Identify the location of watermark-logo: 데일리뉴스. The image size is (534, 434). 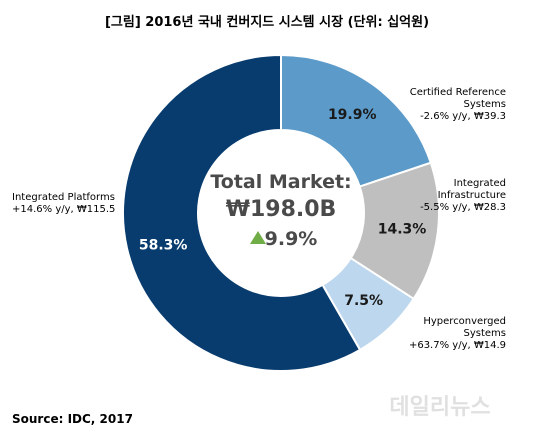
(439, 407).